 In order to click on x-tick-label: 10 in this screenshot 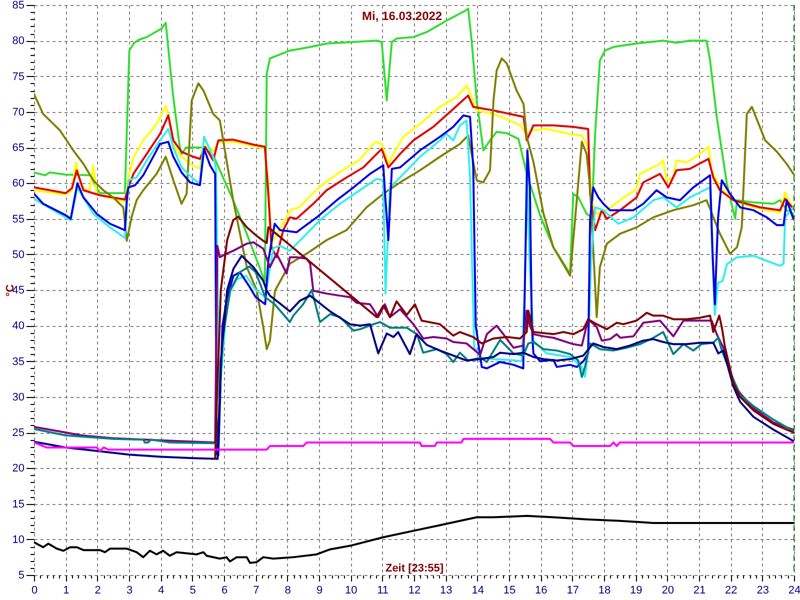, I will do `click(351, 590)`.